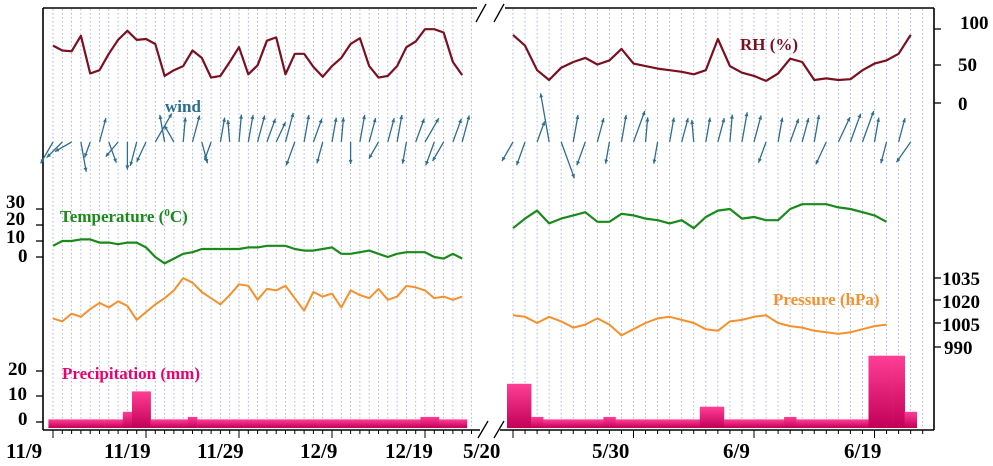 Image resolution: width=993 pixels, height=466 pixels. Describe the element at coordinates (24, 451) in the screenshot. I see `x-tick-11-9: 11/9` at that location.